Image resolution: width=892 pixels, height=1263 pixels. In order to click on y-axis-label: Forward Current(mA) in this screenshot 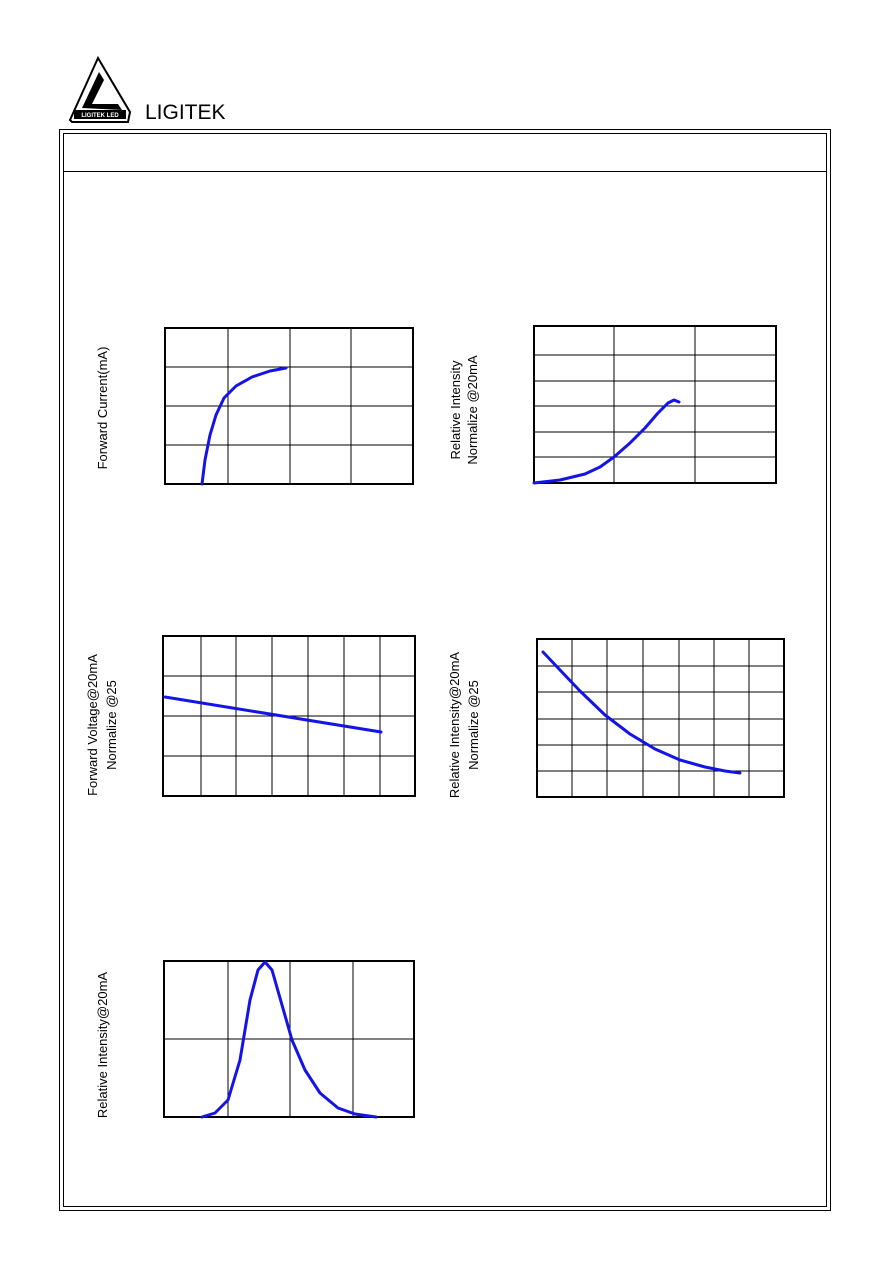, I will do `click(102, 408)`.